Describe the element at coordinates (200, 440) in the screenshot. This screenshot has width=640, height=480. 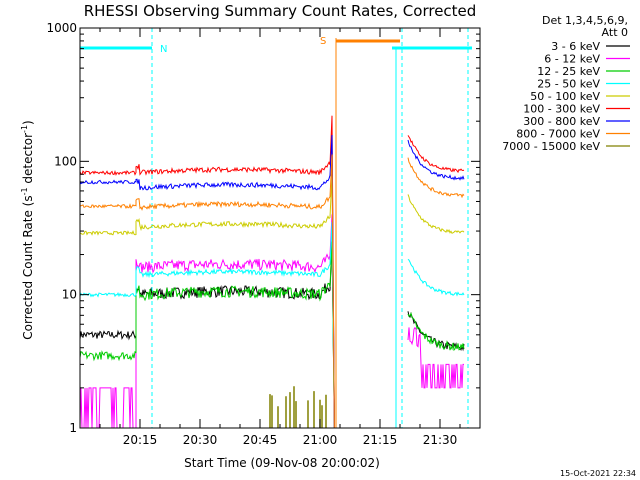
I see `x-tick-label: 20:30` at that location.